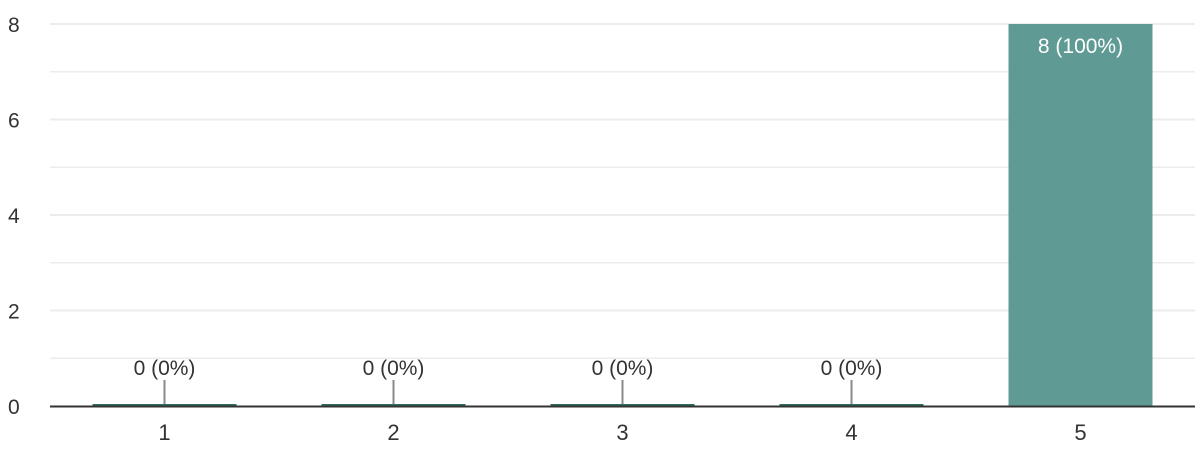  Describe the element at coordinates (164, 432) in the screenshot. I see `x-tick-label: 1` at that location.